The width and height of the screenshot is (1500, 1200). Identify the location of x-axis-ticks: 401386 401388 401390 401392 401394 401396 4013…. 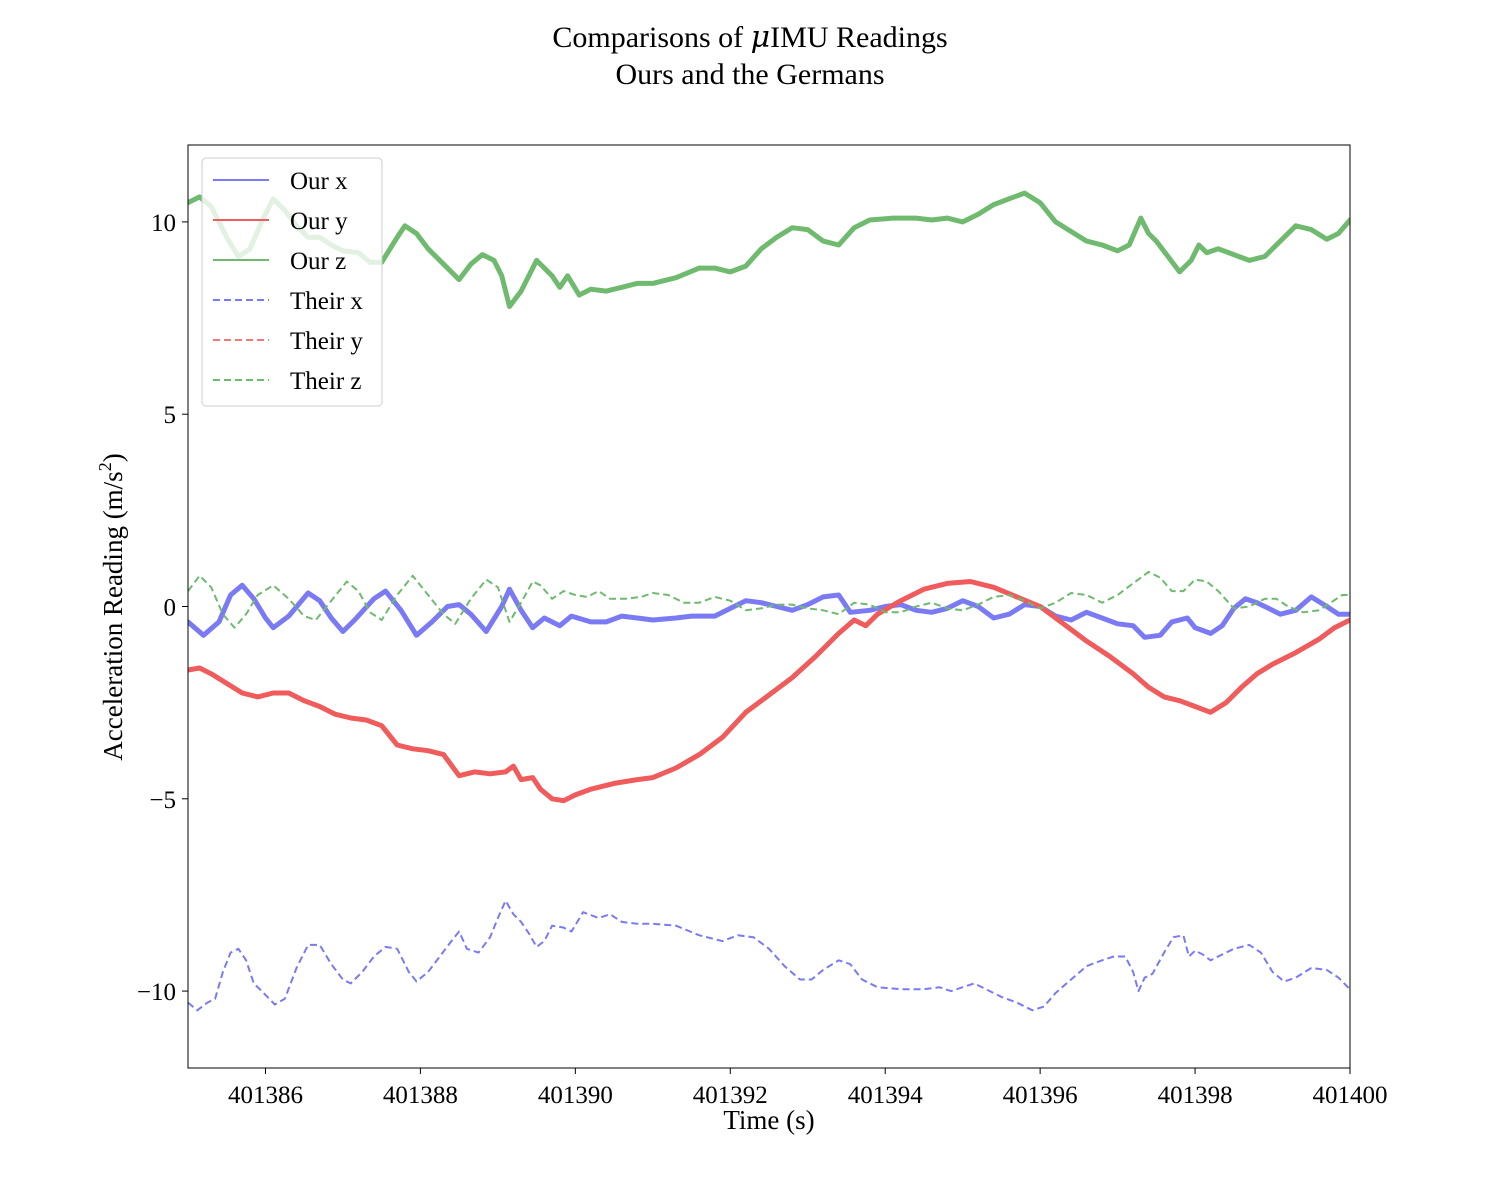
(808, 1088).